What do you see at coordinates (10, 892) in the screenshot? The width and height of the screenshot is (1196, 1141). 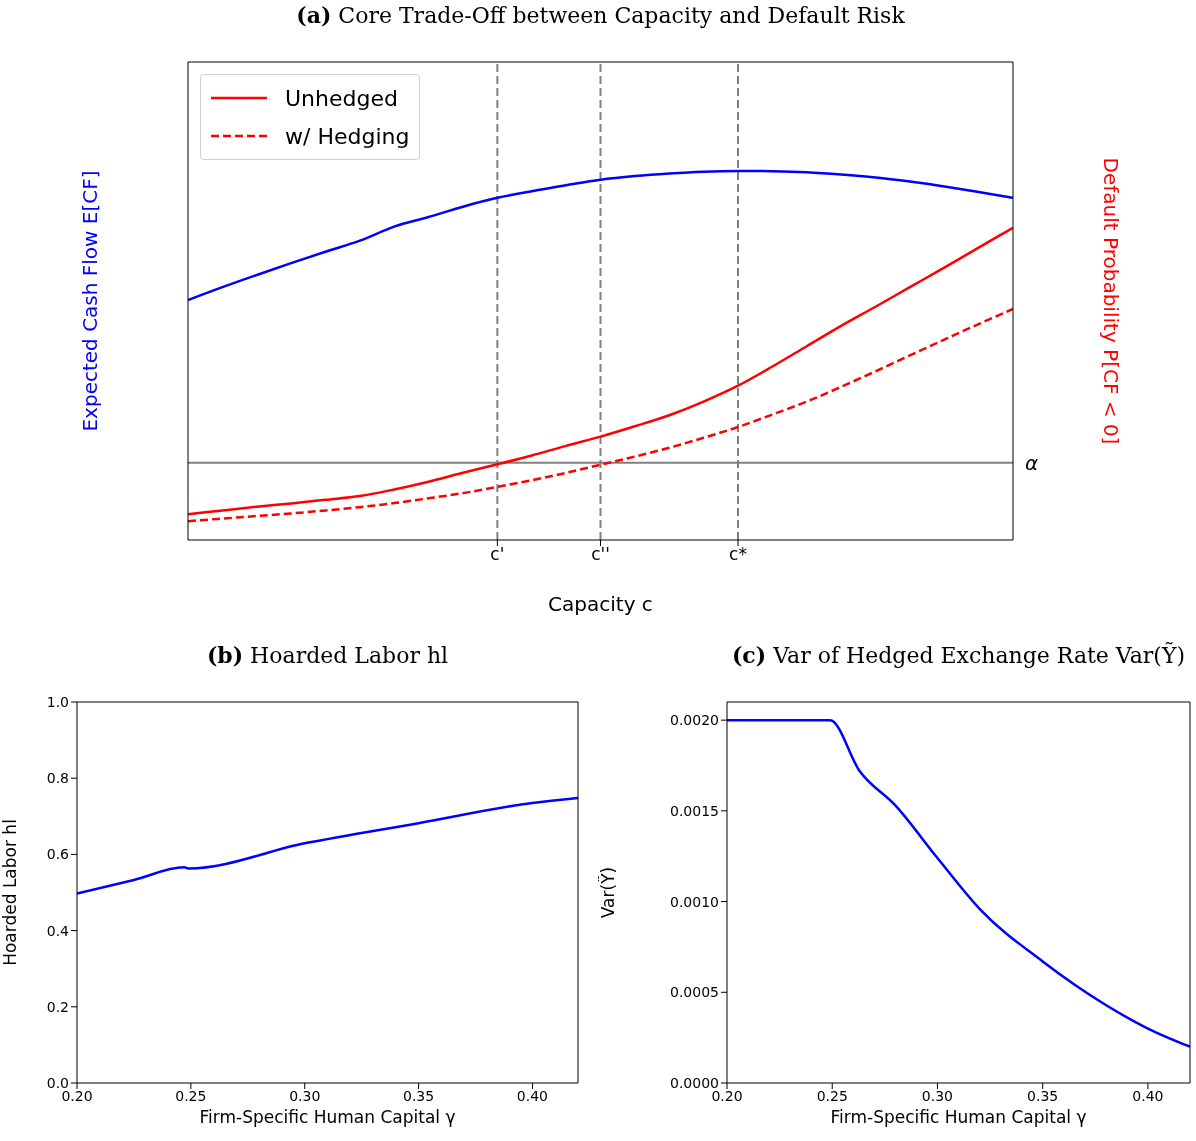 I see `y-axis-title: Hoarded Labor hl` at bounding box center [10, 892].